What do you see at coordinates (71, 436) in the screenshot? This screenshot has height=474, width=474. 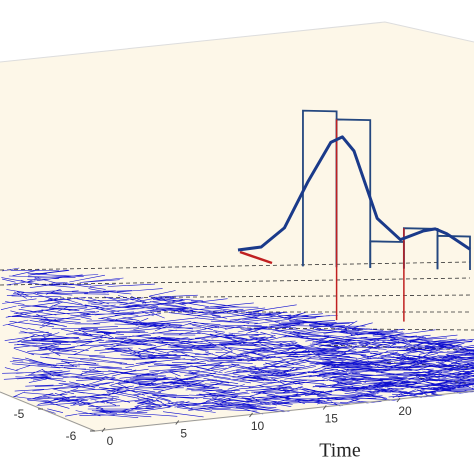 I see `y-tick-label: -6` at bounding box center [71, 436].